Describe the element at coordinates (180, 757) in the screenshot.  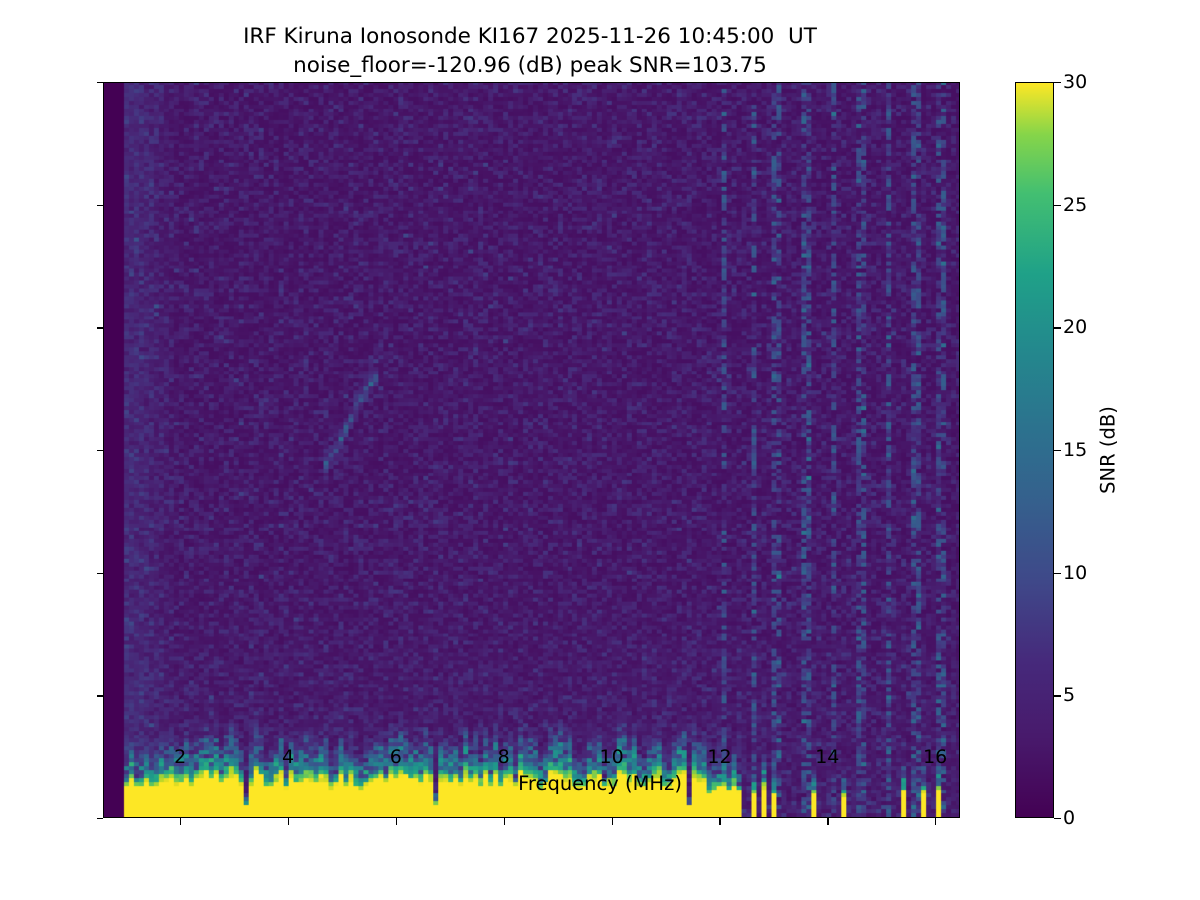
I see `x-tick-label: 2` at that location.